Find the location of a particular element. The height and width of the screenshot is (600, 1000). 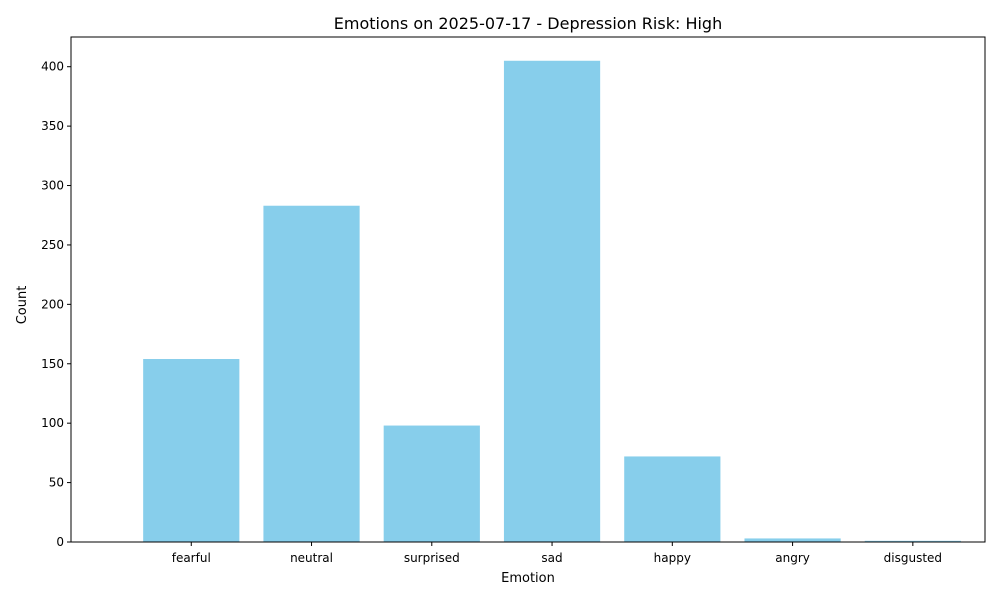

x-tick-label: sad is located at coordinates (551, 558).